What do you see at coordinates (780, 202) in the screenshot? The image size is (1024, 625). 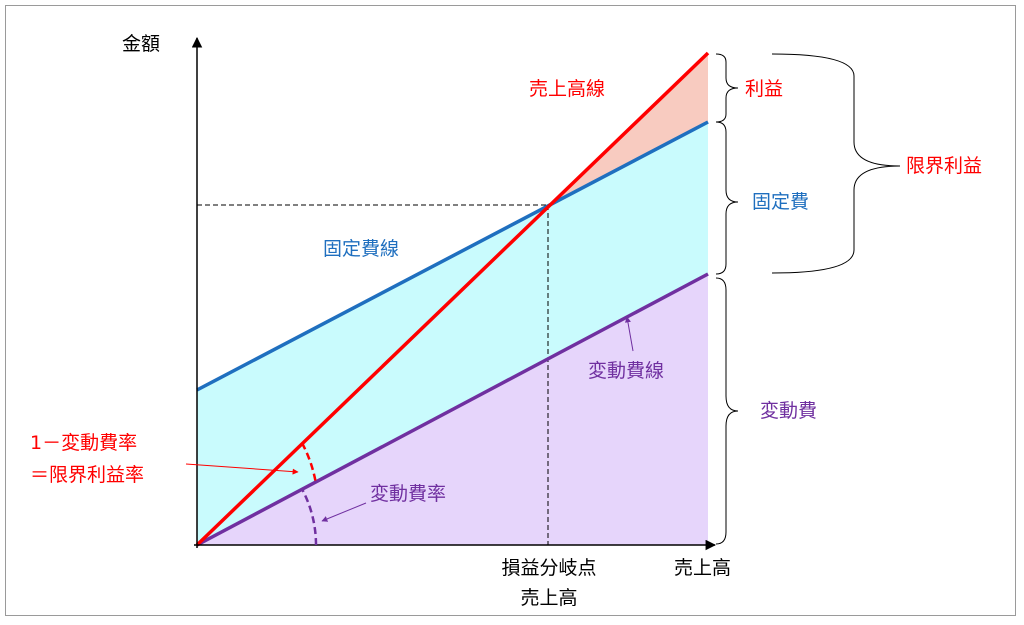 I see `fixed-cost-label: 固定費` at bounding box center [780, 202].